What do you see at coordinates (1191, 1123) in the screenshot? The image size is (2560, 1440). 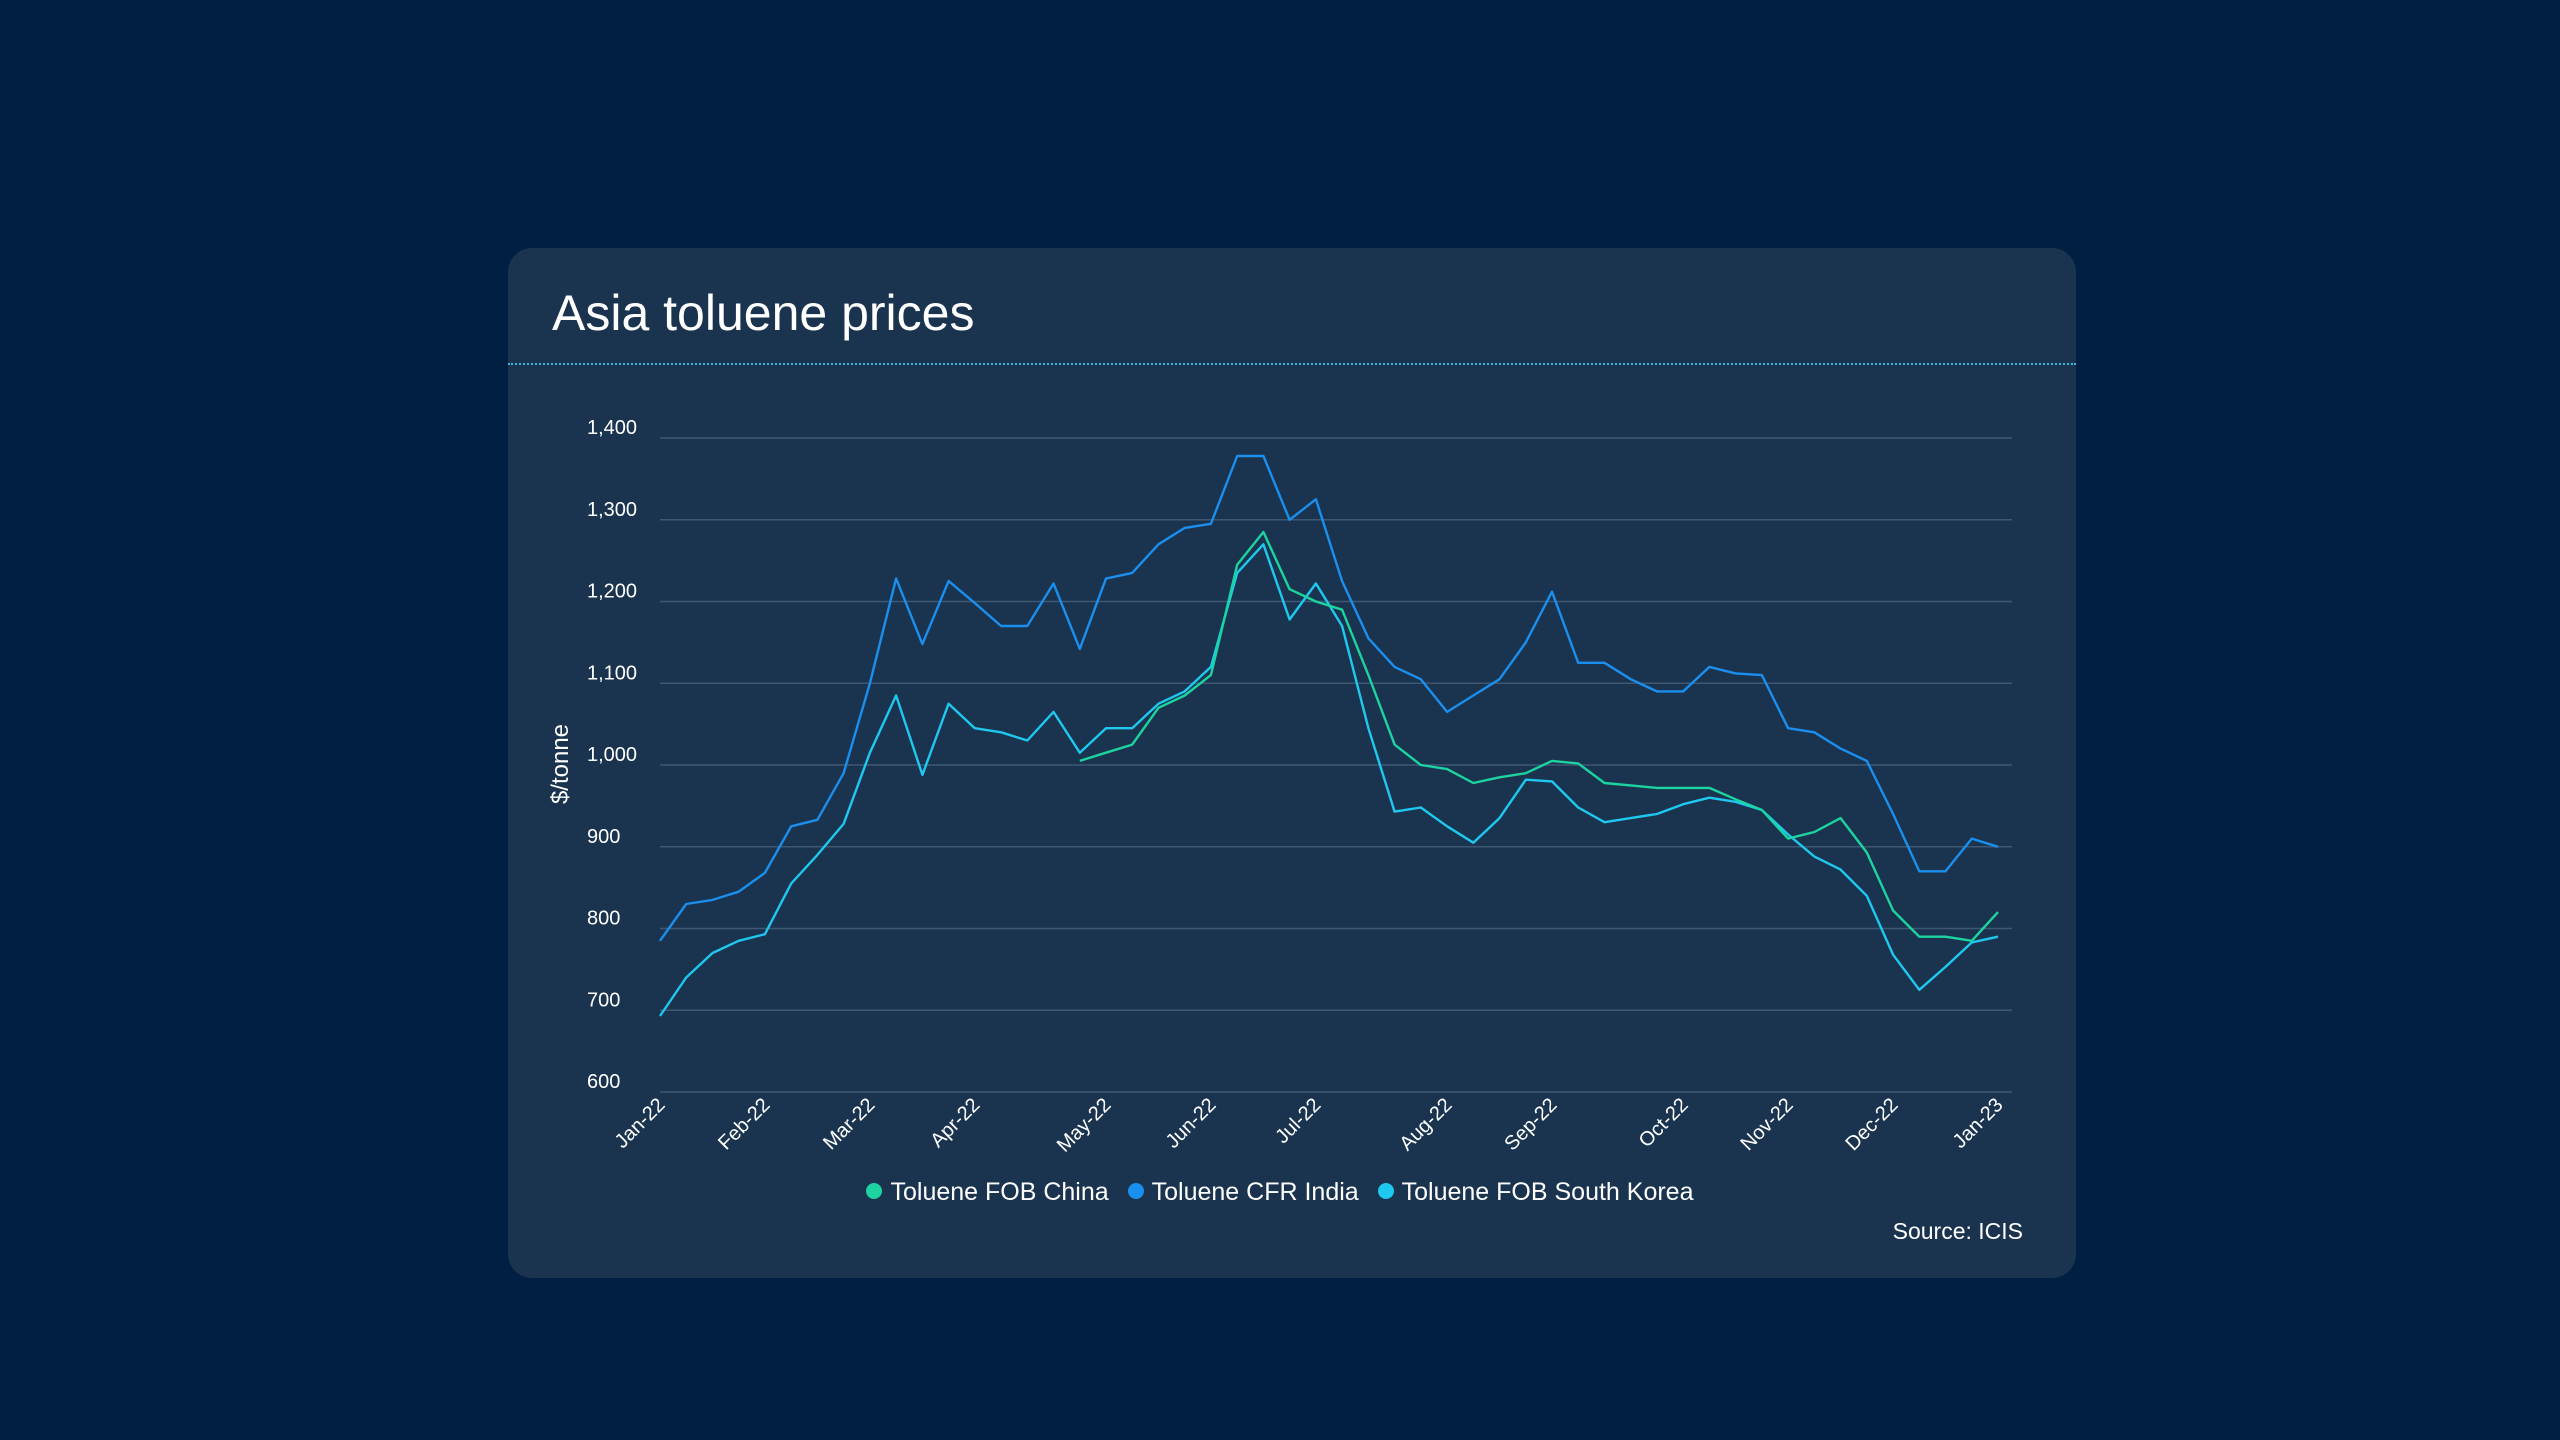 I see `x-tick-label: Jun-22` at bounding box center [1191, 1123].